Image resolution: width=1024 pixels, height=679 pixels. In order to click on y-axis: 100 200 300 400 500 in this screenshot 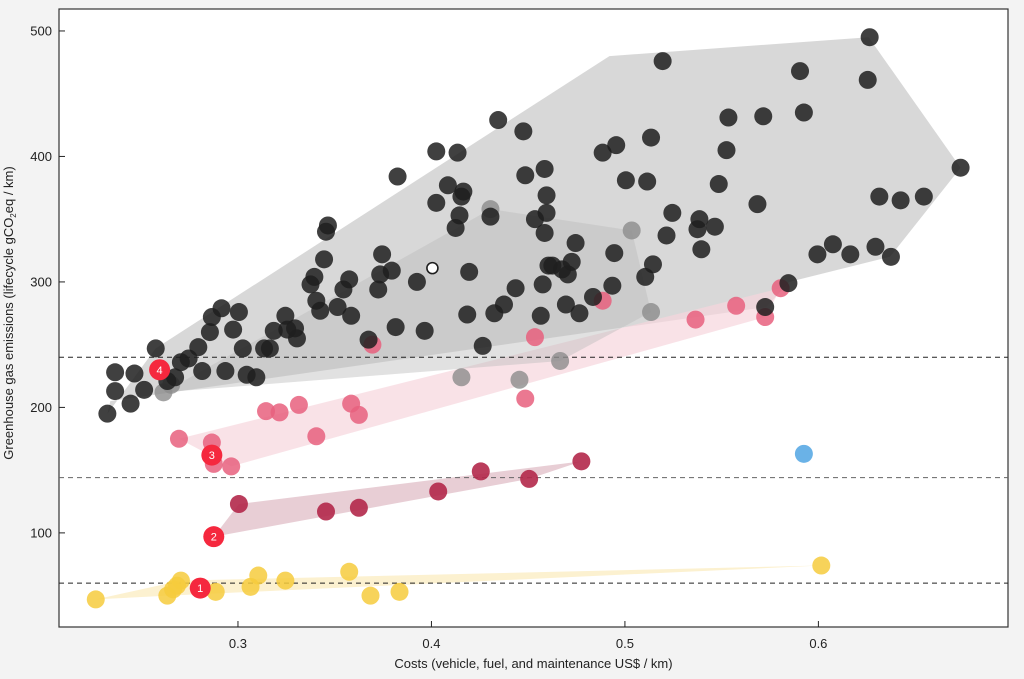, I will do `click(47, 281)`.